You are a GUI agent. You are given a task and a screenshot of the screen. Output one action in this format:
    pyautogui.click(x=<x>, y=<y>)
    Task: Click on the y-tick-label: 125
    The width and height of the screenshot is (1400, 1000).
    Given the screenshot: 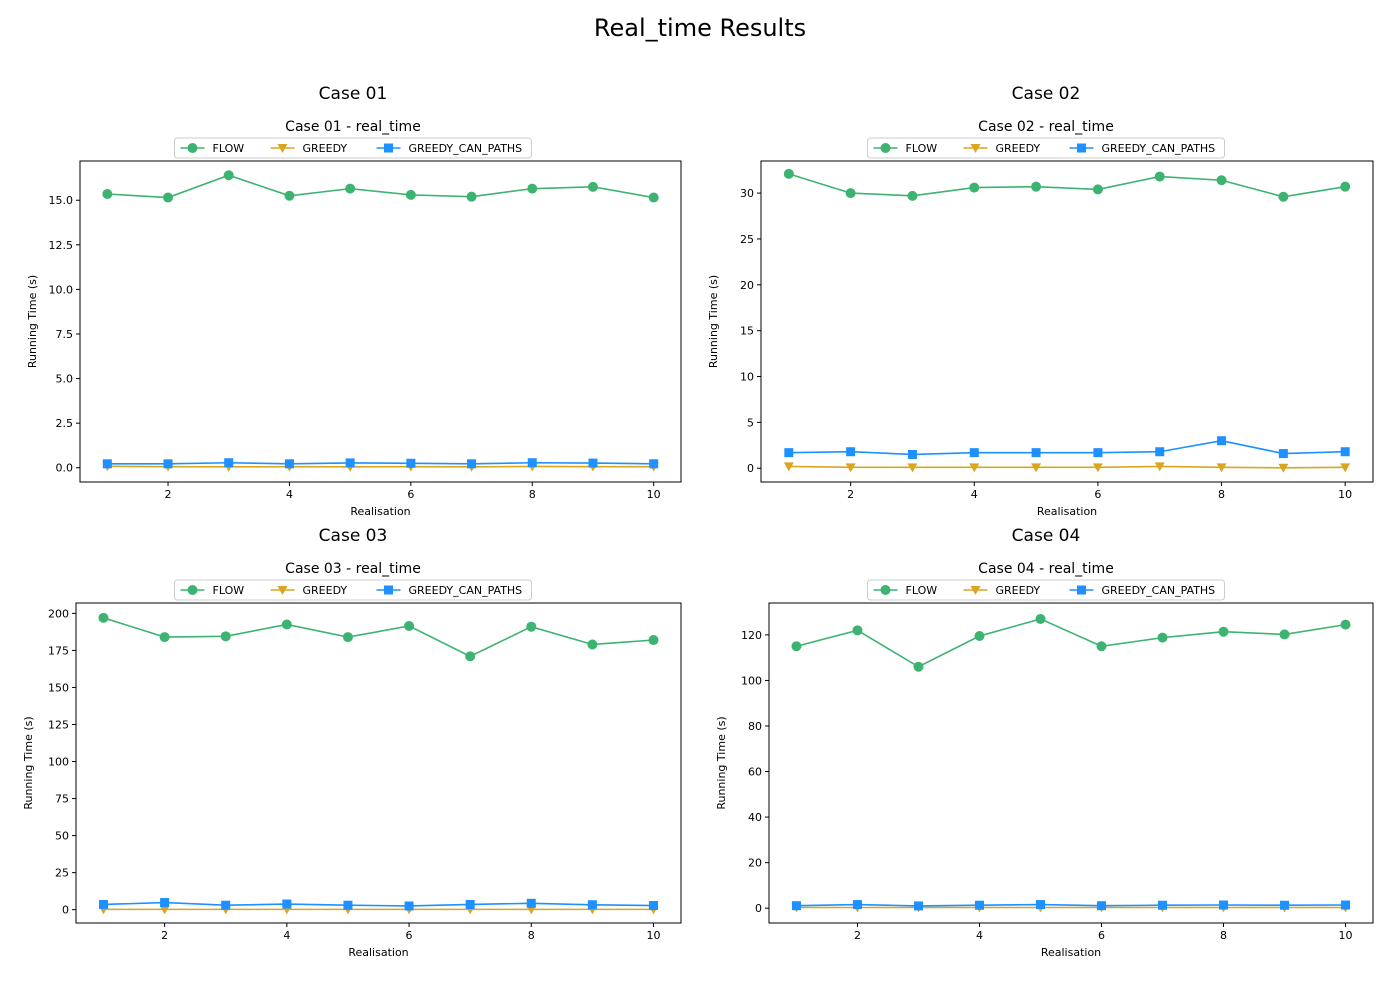 What is the action you would take?
    pyautogui.click(x=58, y=724)
    